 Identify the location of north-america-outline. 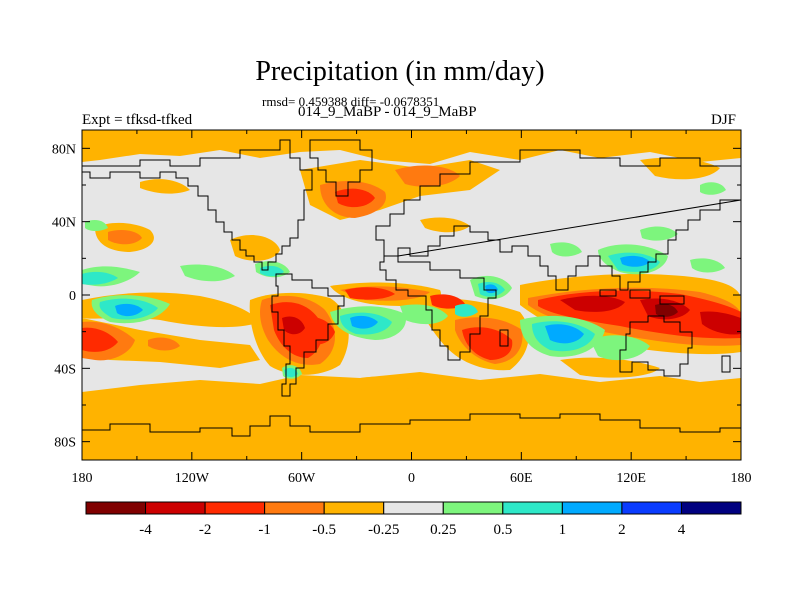
(197, 205).